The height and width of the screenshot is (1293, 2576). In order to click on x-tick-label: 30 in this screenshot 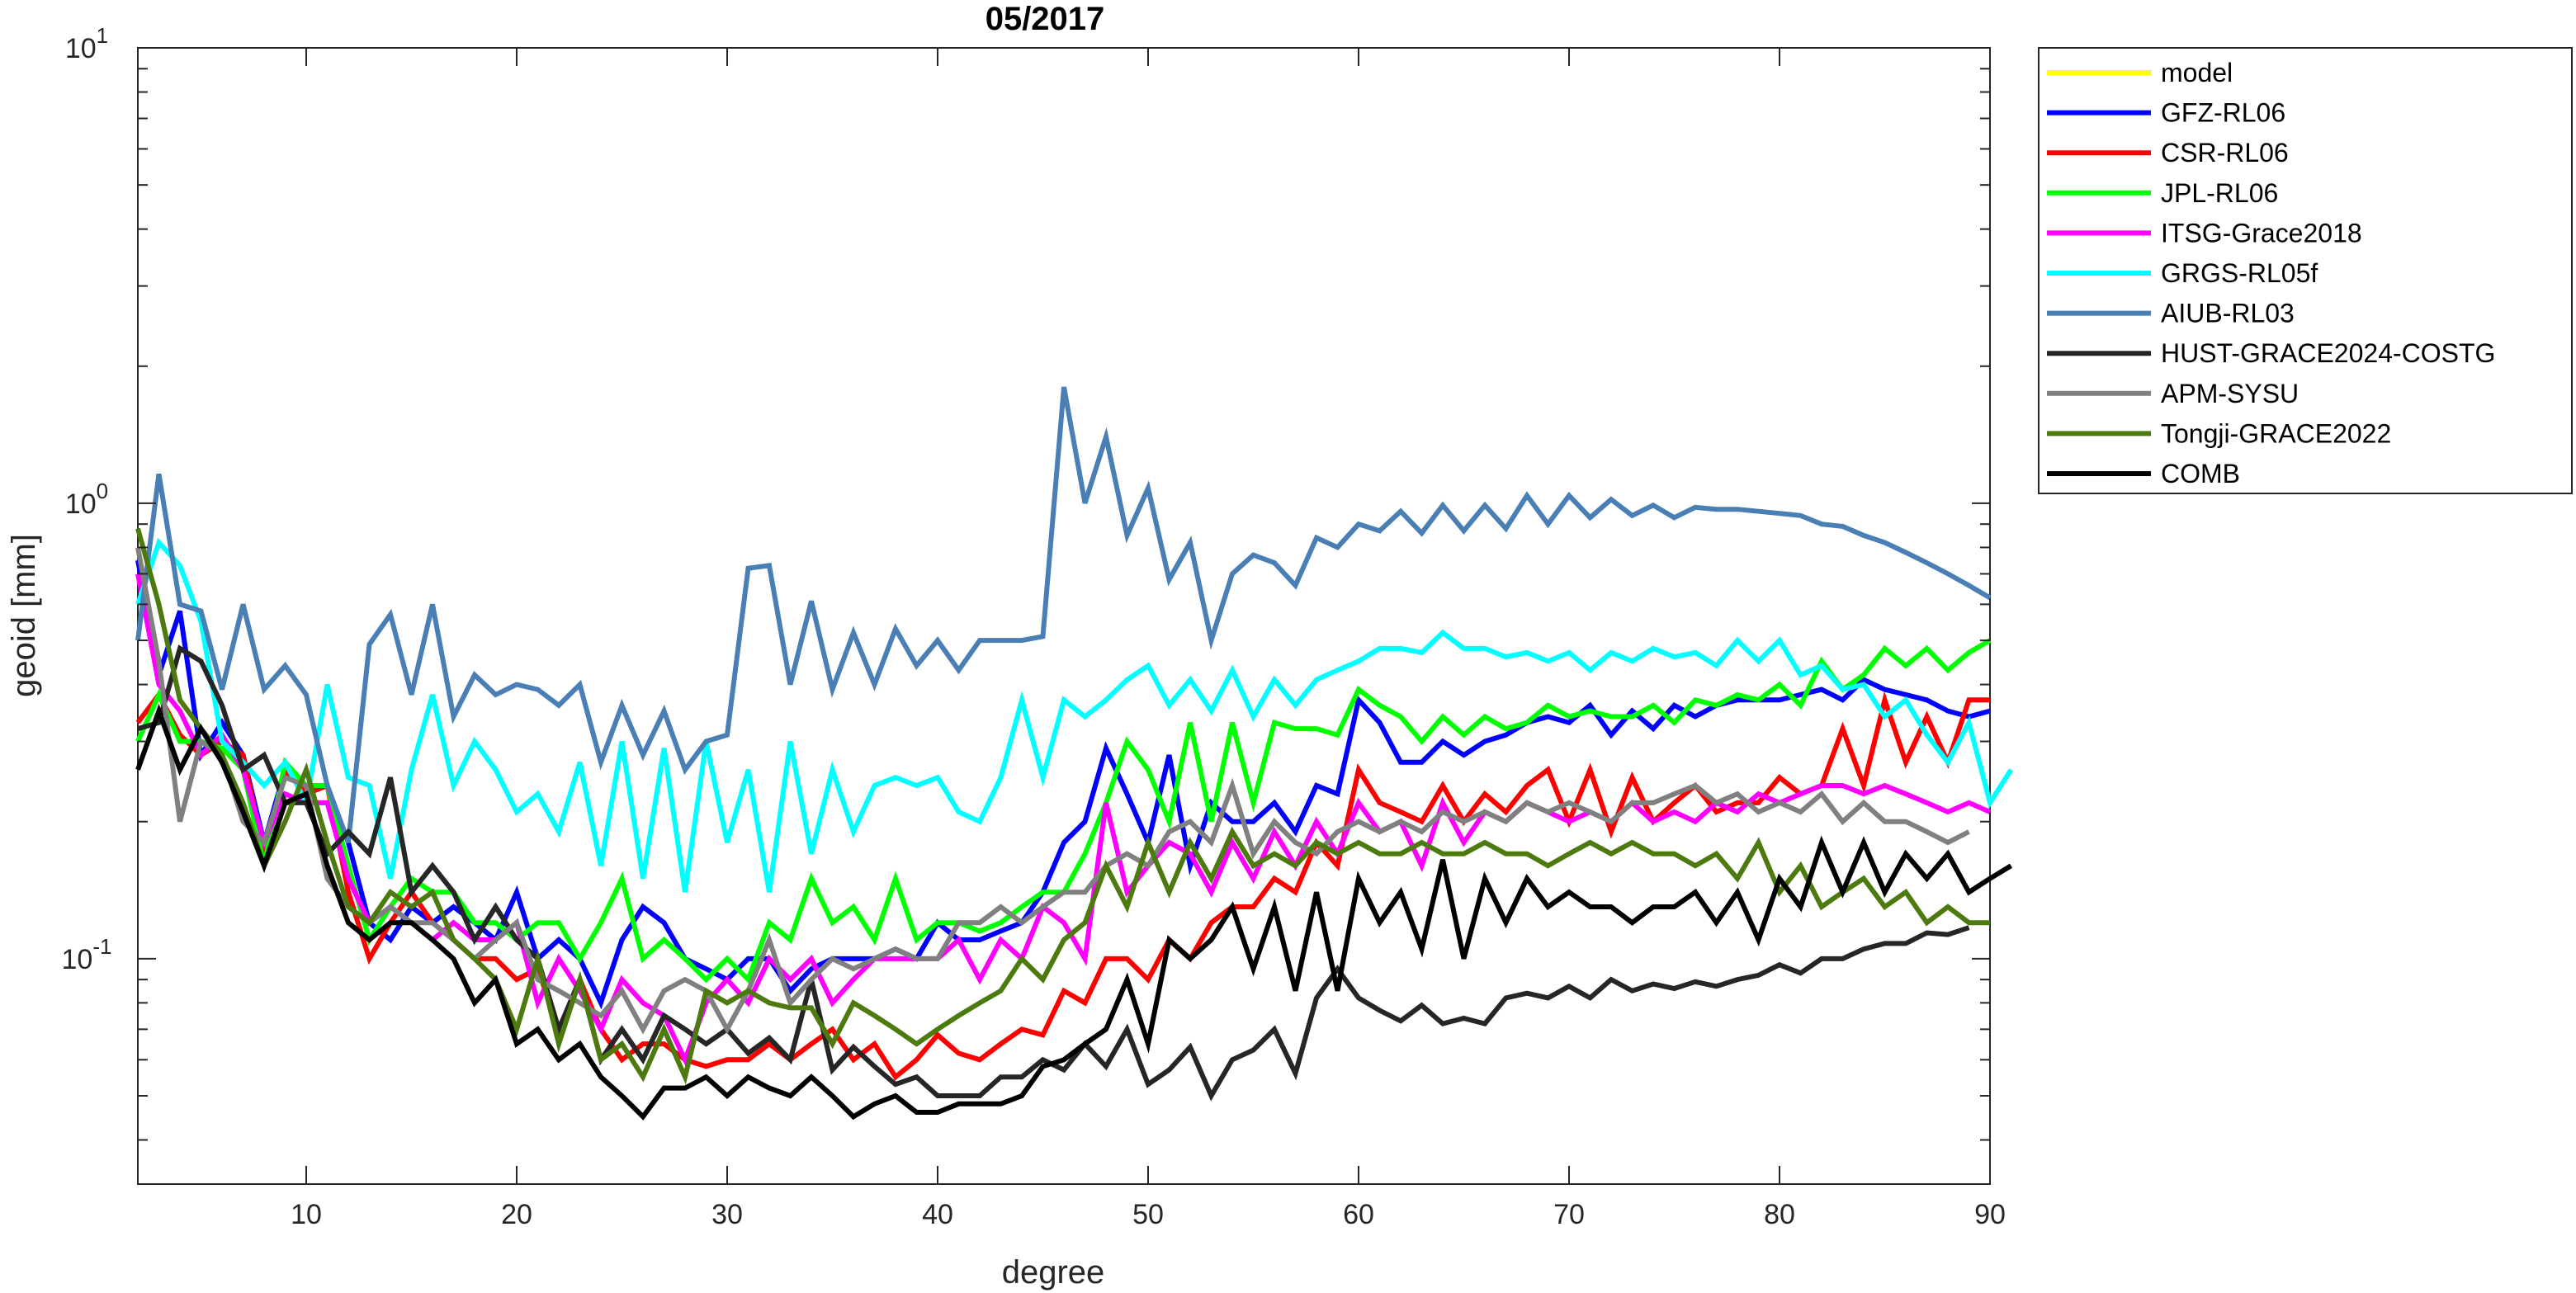, I will do `click(727, 1215)`.